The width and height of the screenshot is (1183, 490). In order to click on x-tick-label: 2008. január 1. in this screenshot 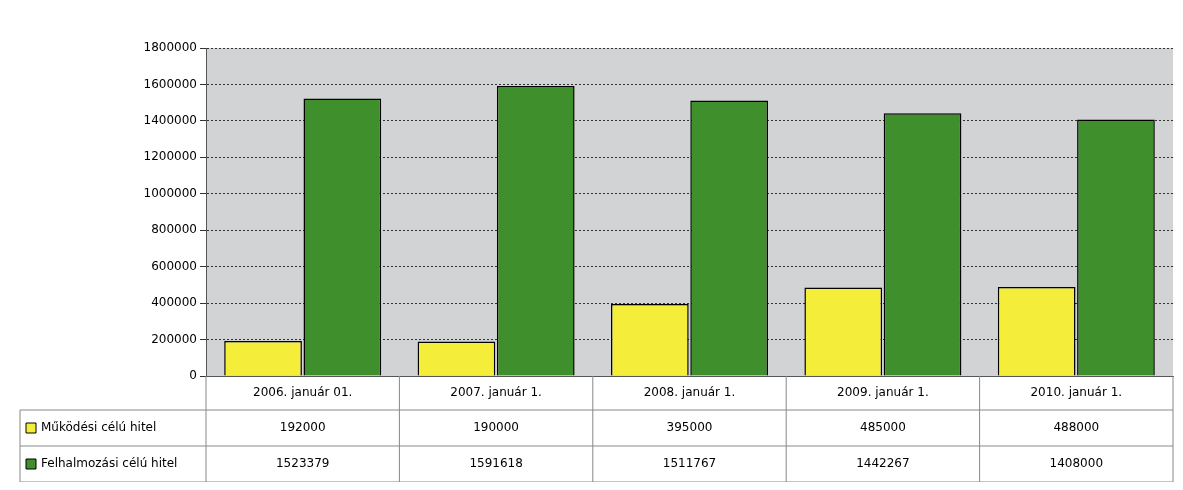, I will do `click(689, 392)`.